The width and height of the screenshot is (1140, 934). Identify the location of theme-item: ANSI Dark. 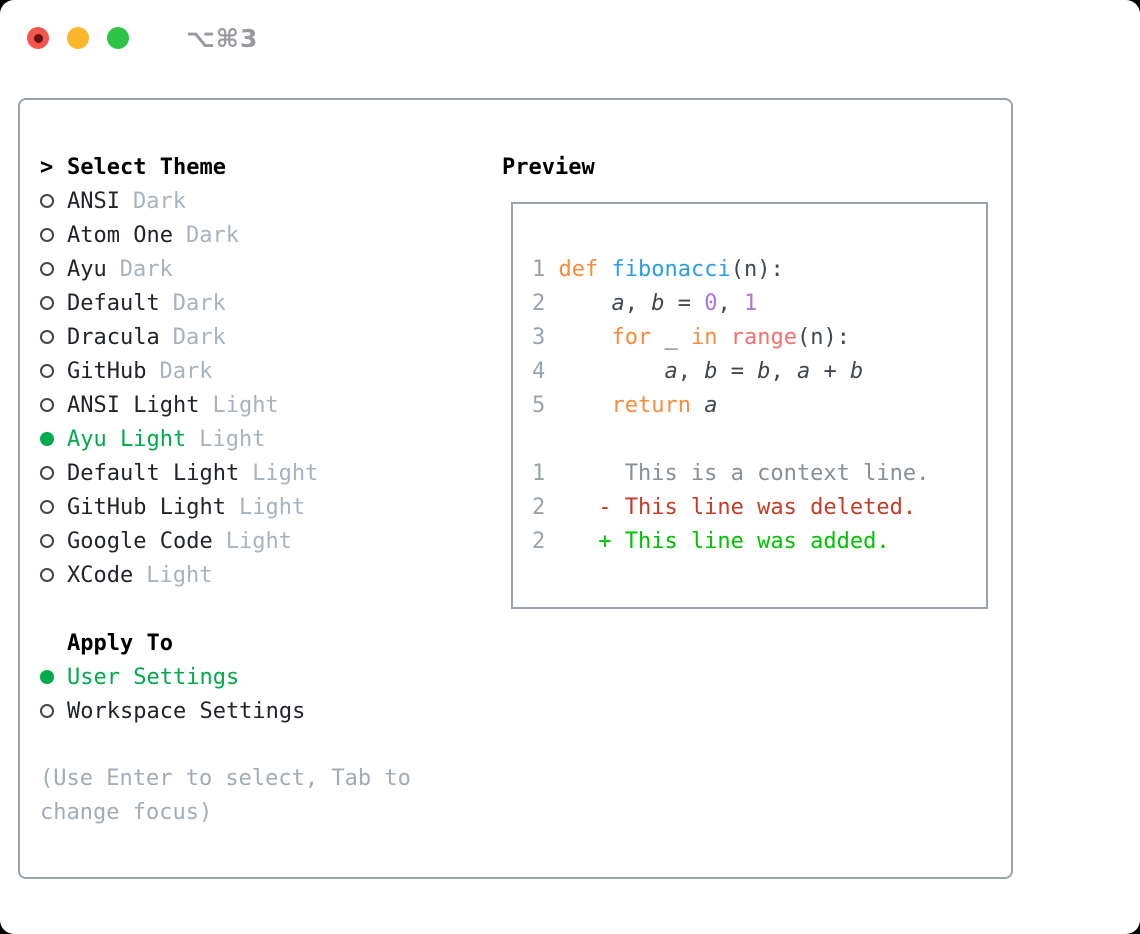
(232, 201).